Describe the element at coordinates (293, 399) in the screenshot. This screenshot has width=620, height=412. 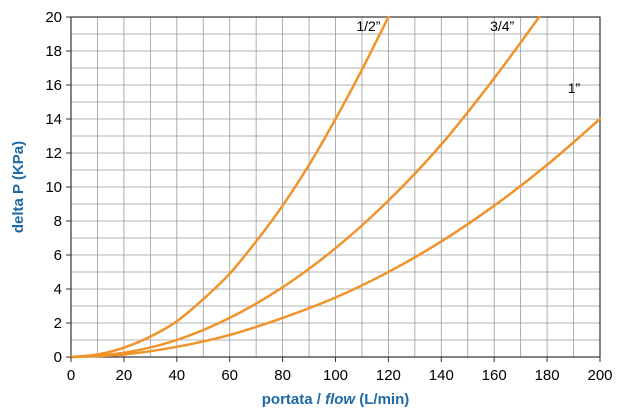
I see `x-axis-title-prefix: portata /` at that location.